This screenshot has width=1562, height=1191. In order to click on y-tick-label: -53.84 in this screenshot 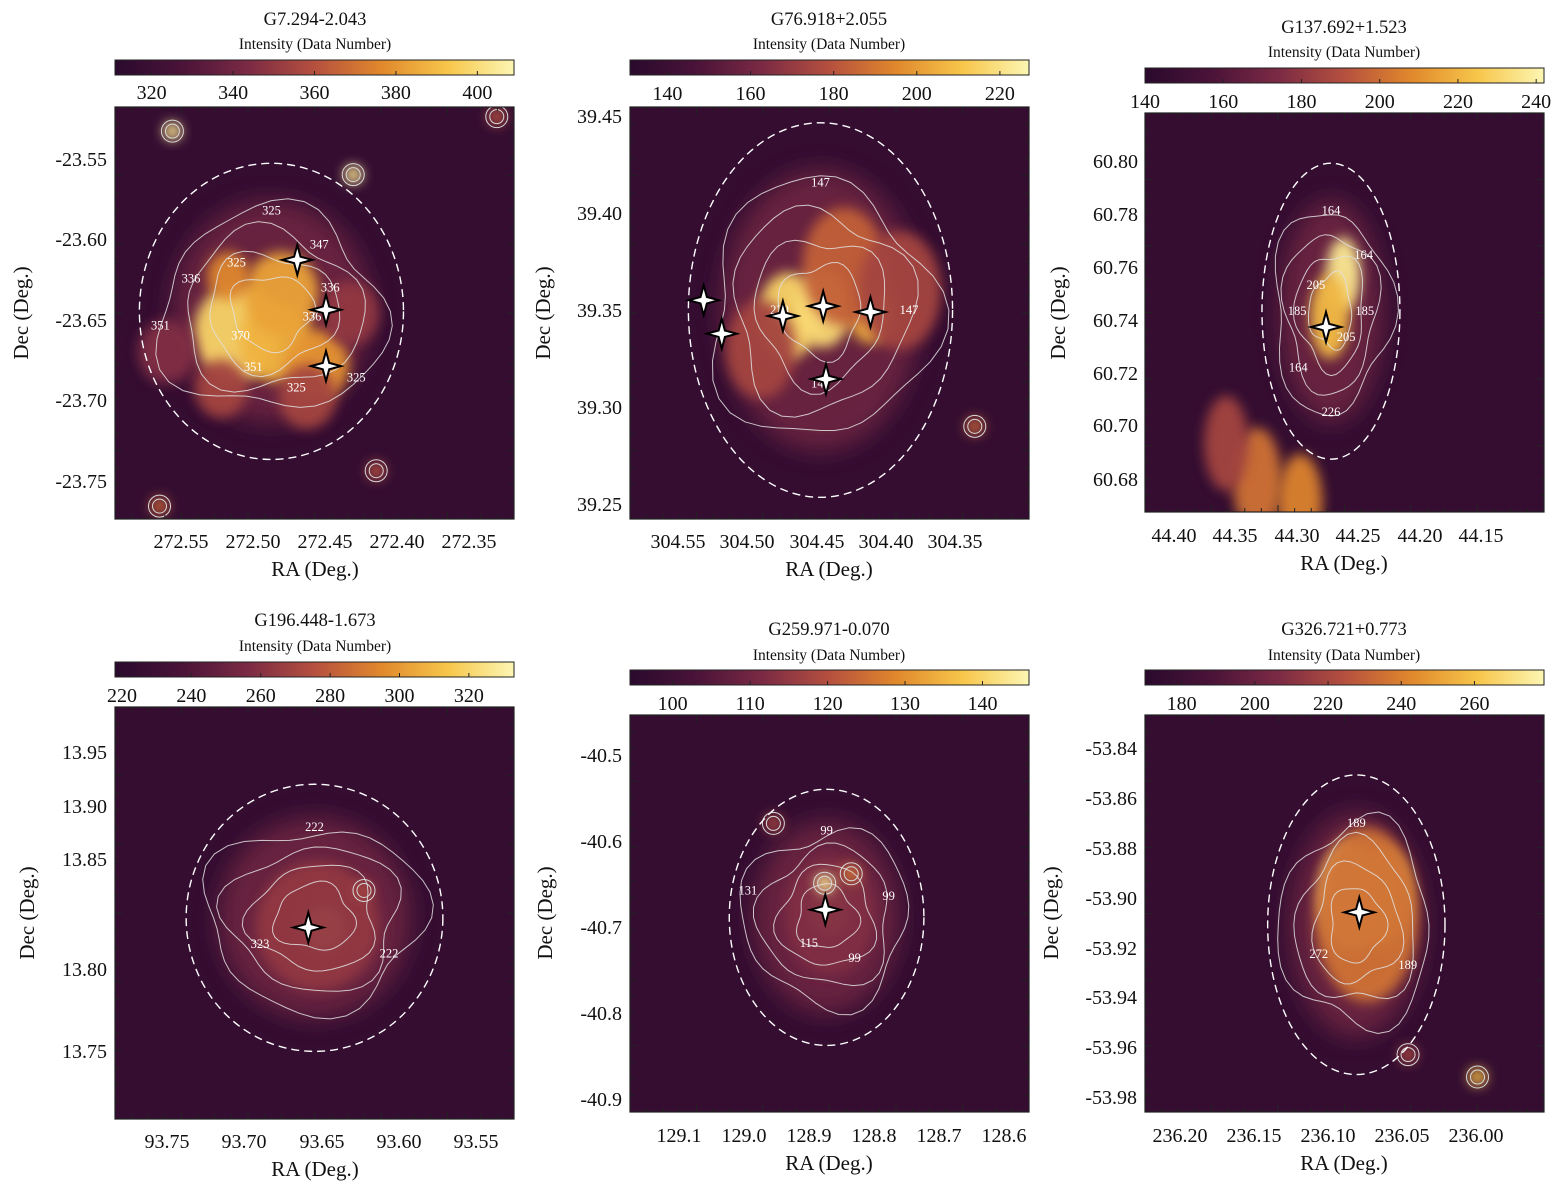, I will do `click(1111, 749)`.